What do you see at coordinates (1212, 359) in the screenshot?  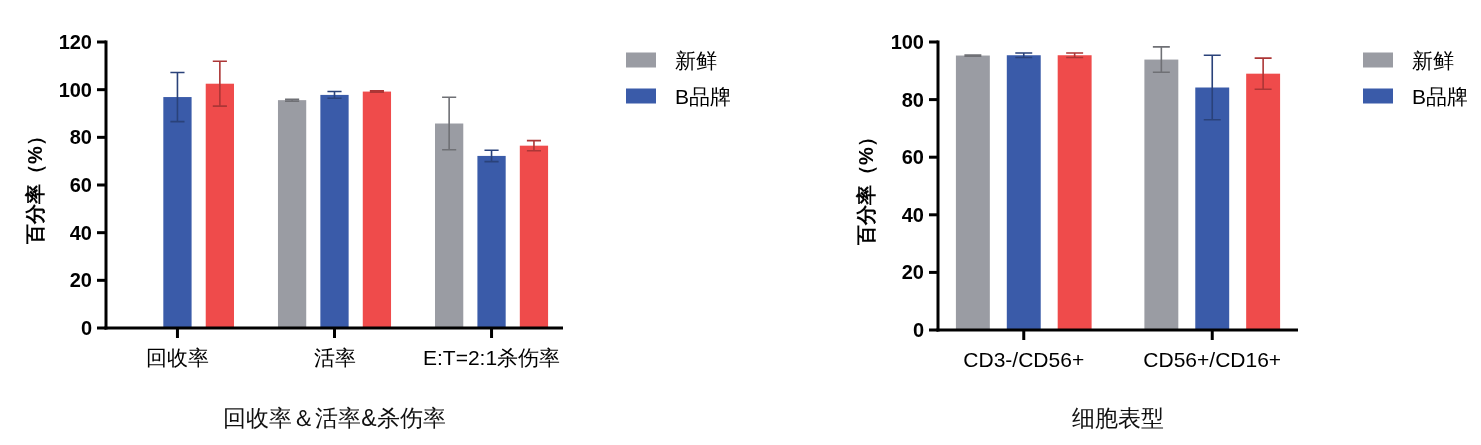 I see `xtick: CD56+/CD16+` at bounding box center [1212, 359].